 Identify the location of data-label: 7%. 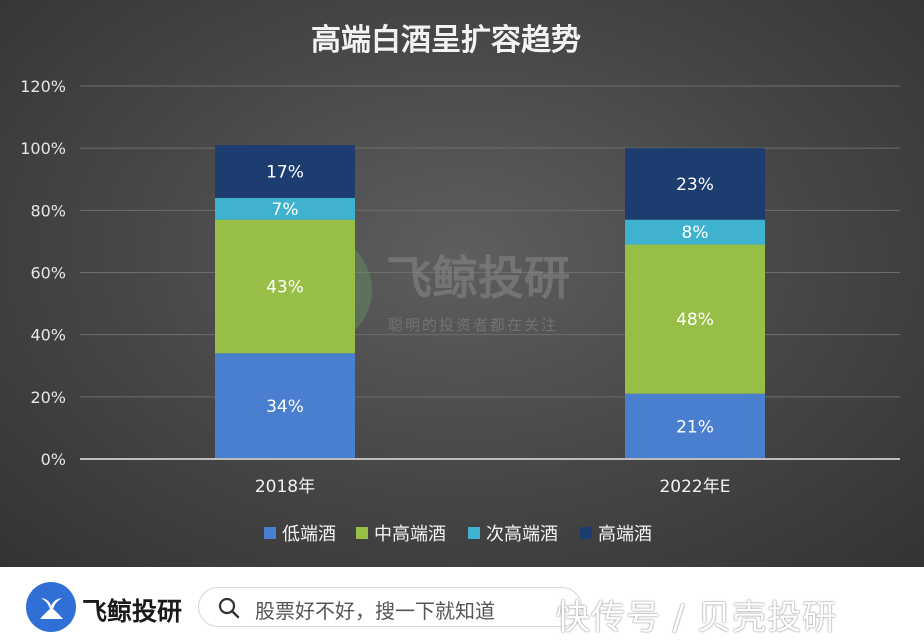
(285, 210).